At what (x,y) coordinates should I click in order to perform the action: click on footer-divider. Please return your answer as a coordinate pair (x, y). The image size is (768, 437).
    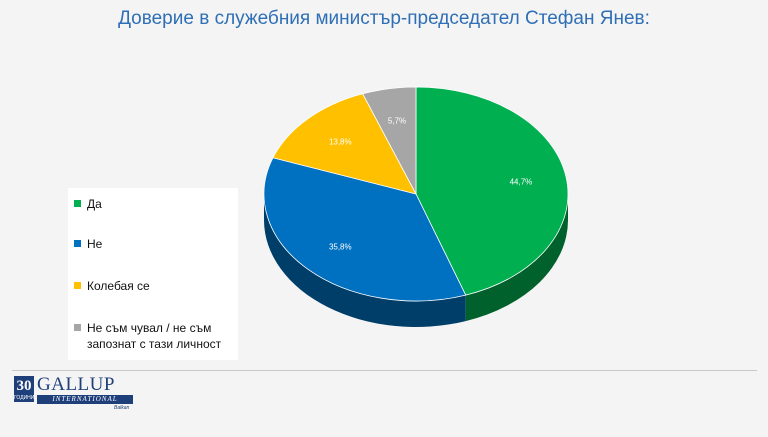
    Looking at the image, I should click on (384, 370).